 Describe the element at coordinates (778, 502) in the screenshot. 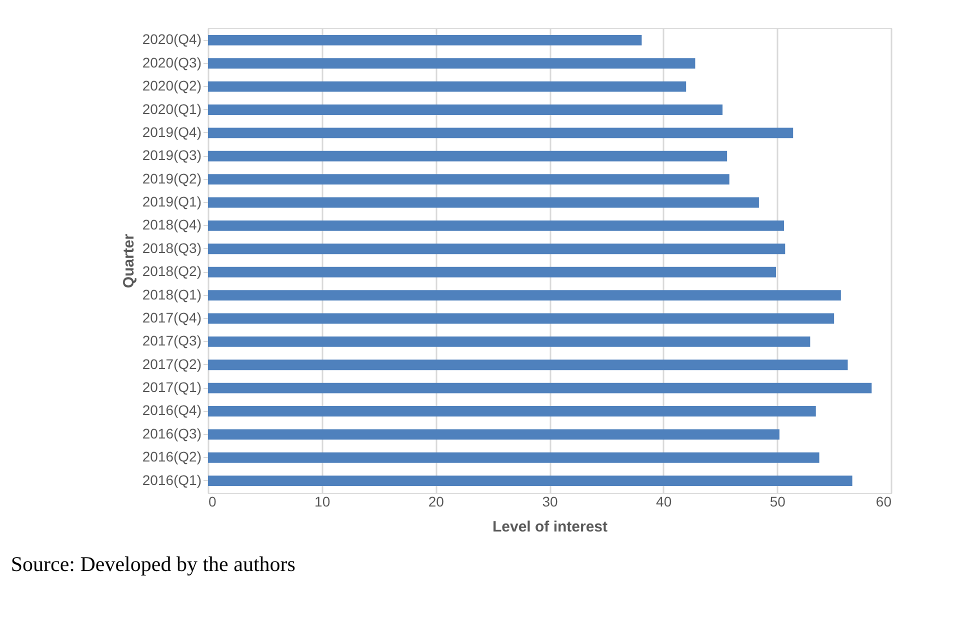

I see `x-tick-label: 50` at that location.